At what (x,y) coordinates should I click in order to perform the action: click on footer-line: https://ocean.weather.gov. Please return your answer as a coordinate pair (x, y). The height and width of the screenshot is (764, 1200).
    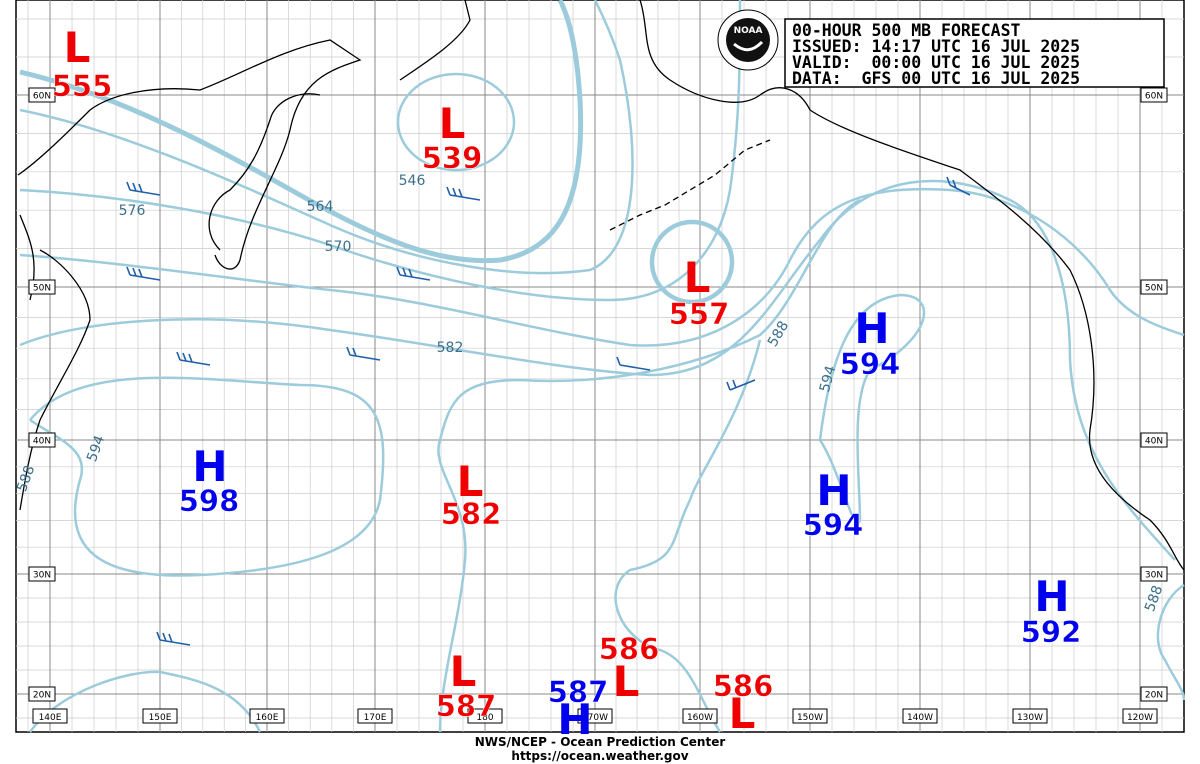
    Looking at the image, I should click on (599, 756).